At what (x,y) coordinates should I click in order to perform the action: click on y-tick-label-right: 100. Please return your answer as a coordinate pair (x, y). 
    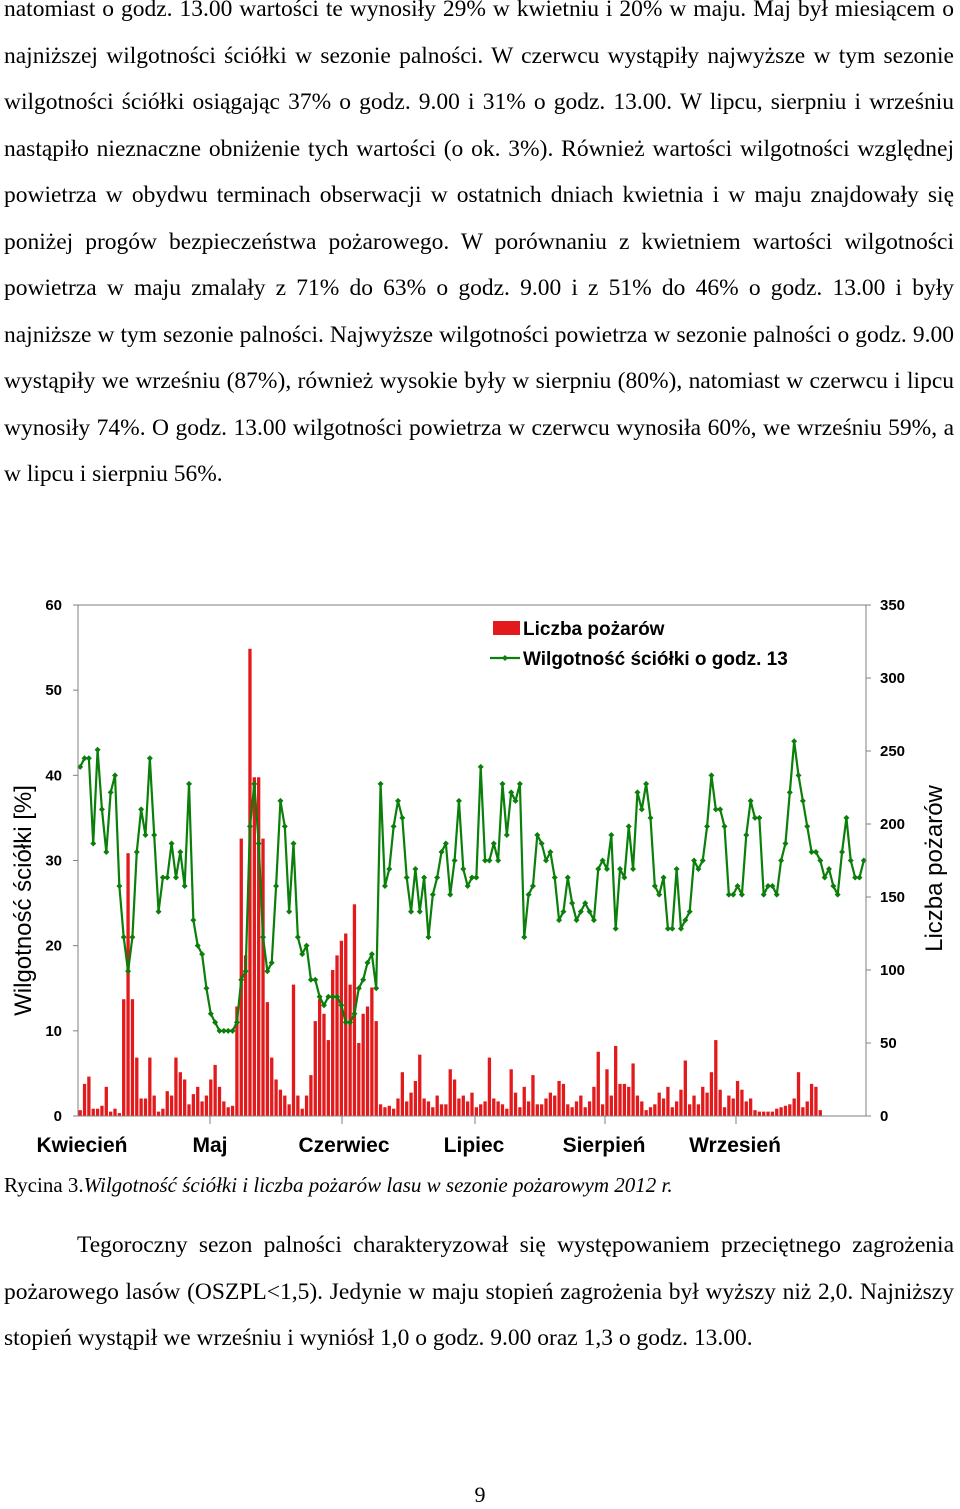
    Looking at the image, I should click on (892, 970).